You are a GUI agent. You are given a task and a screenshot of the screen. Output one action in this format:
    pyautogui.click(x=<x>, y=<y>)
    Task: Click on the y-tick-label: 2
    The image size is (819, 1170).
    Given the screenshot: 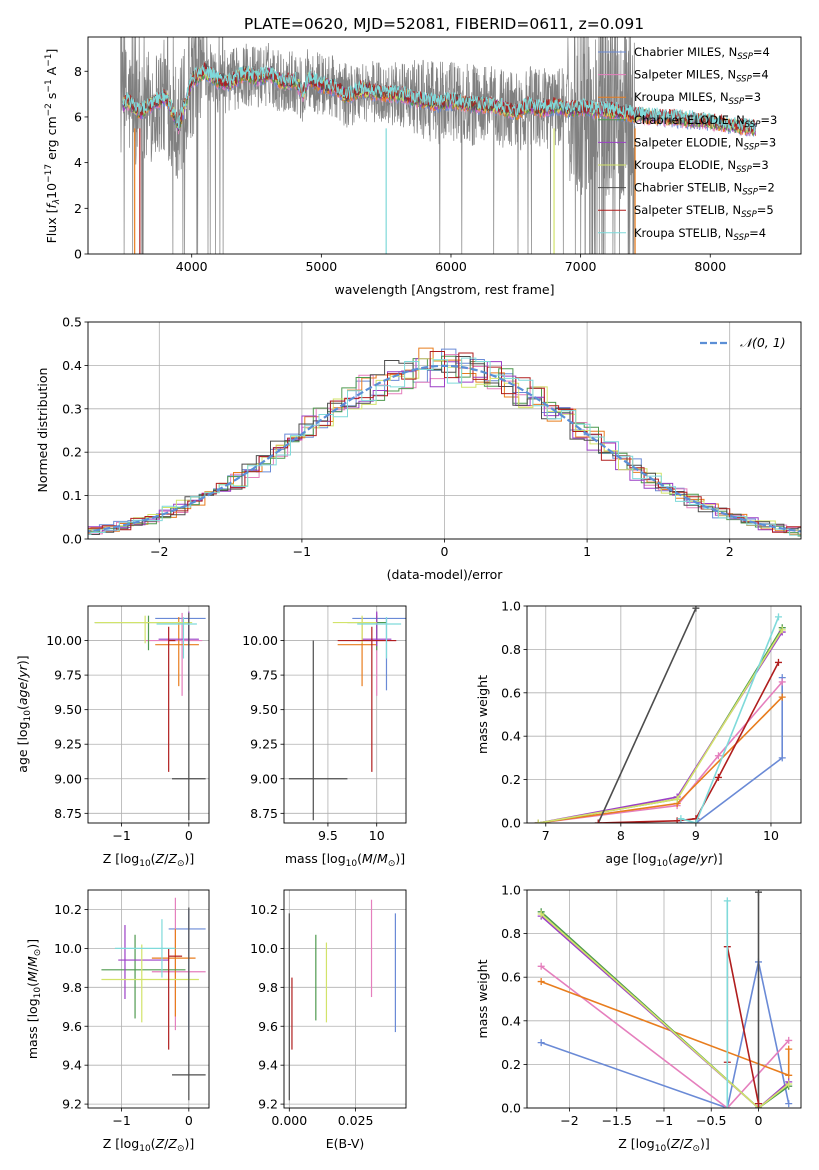 What is the action you would take?
    pyautogui.click(x=78, y=208)
    